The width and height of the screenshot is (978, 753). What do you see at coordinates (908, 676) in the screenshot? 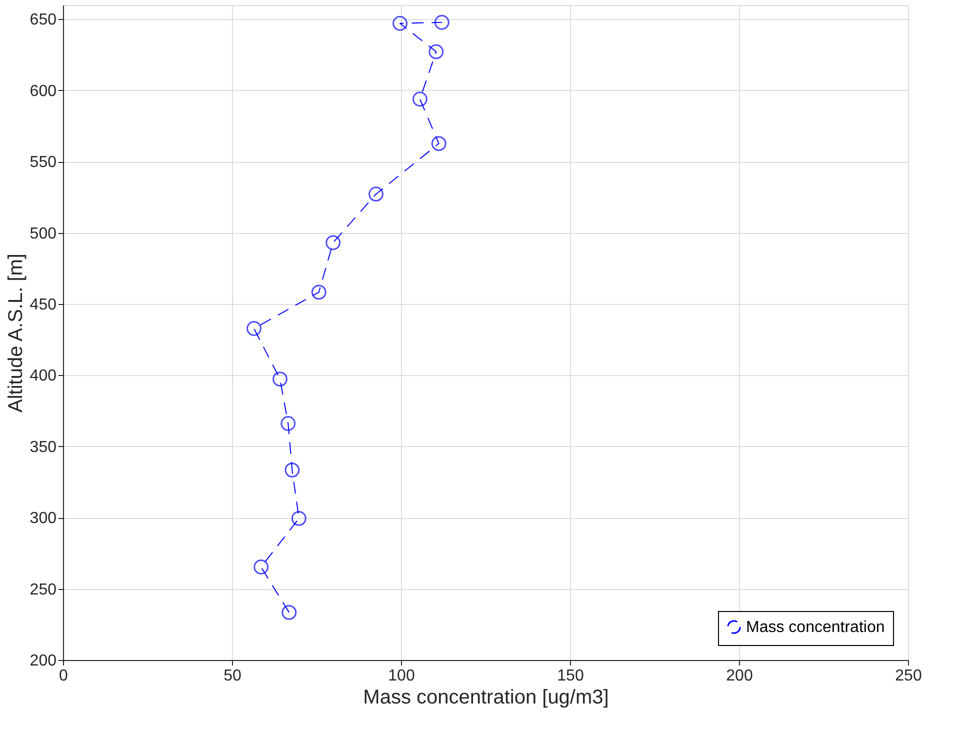
I see `x-tick-label: 250` at bounding box center [908, 676].